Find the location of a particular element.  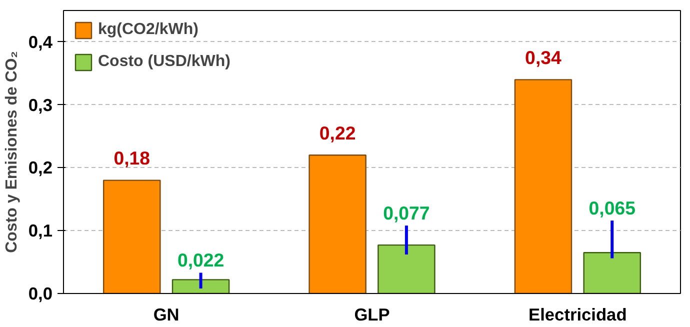

x-tick-label: GN is located at coordinates (166, 314).